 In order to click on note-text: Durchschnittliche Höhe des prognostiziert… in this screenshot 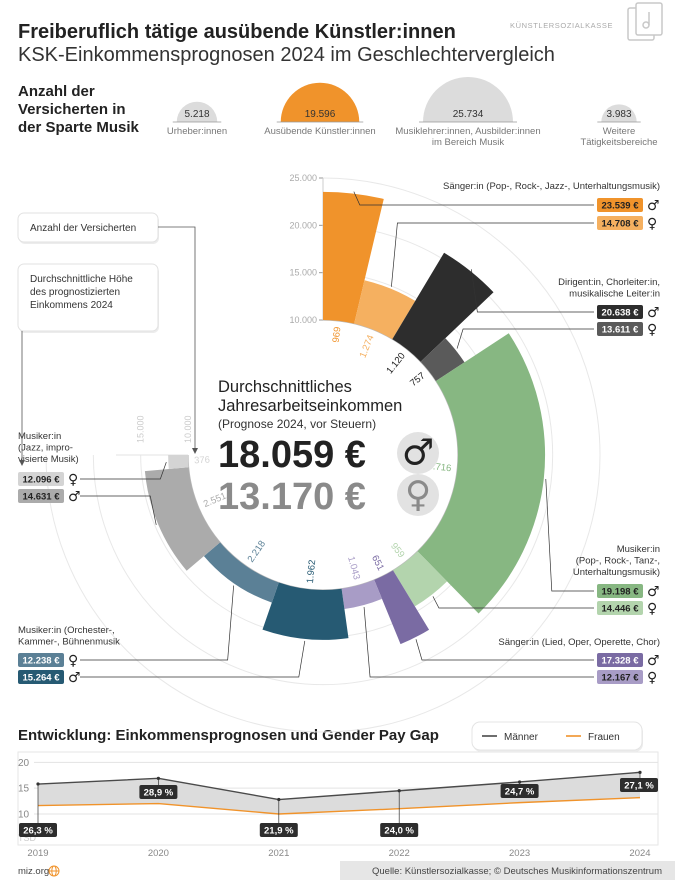, I will do `click(81, 292)`.